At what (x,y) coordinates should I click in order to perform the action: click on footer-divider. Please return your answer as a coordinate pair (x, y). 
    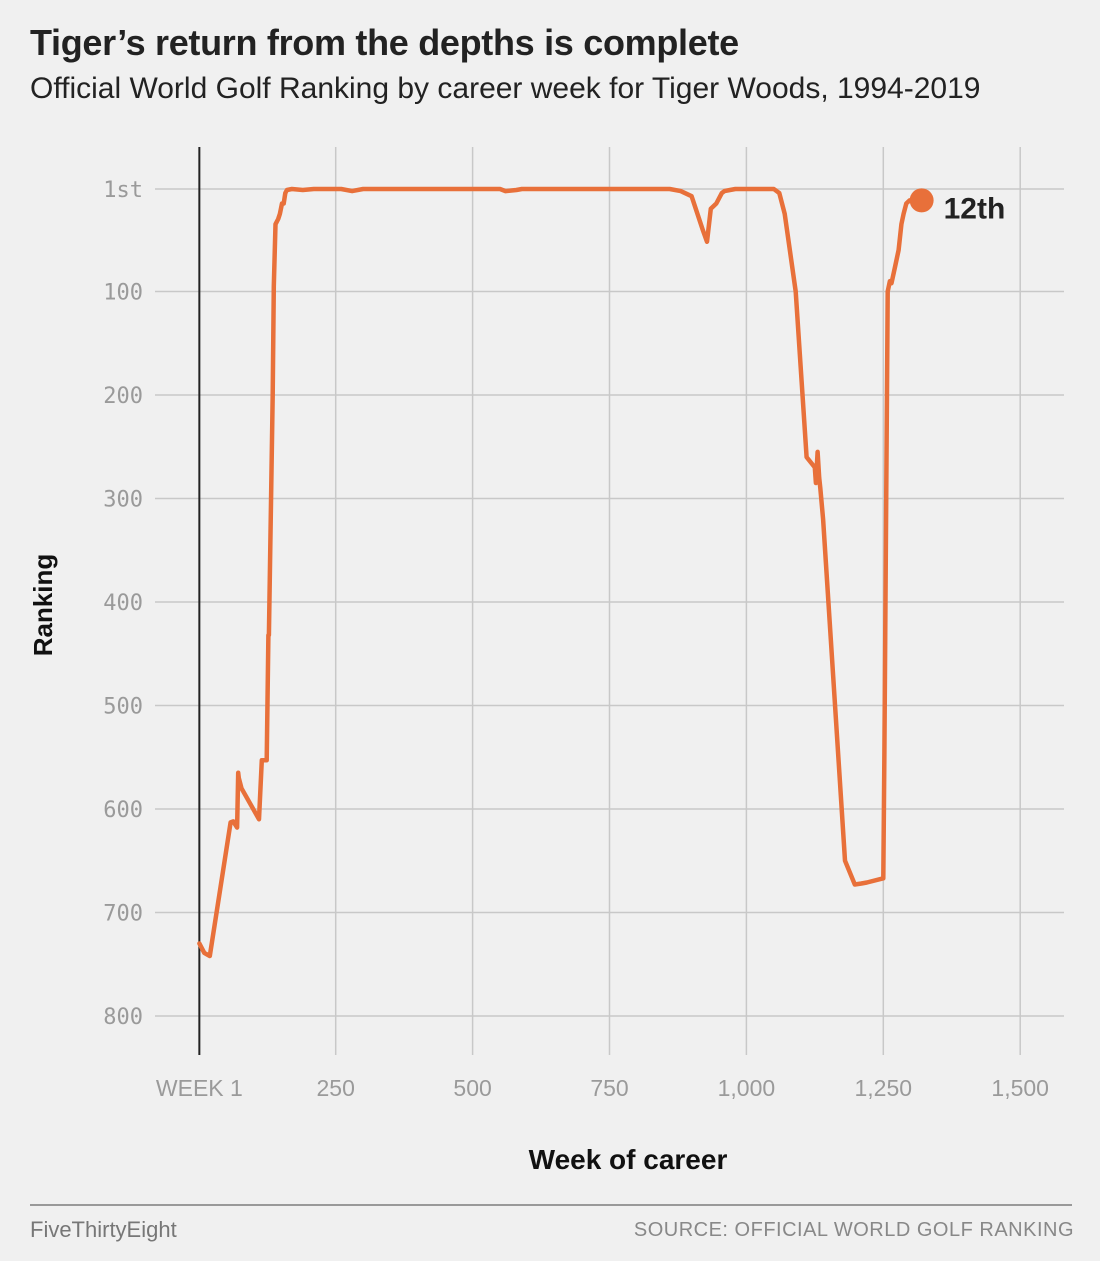
    Looking at the image, I should click on (551, 1205).